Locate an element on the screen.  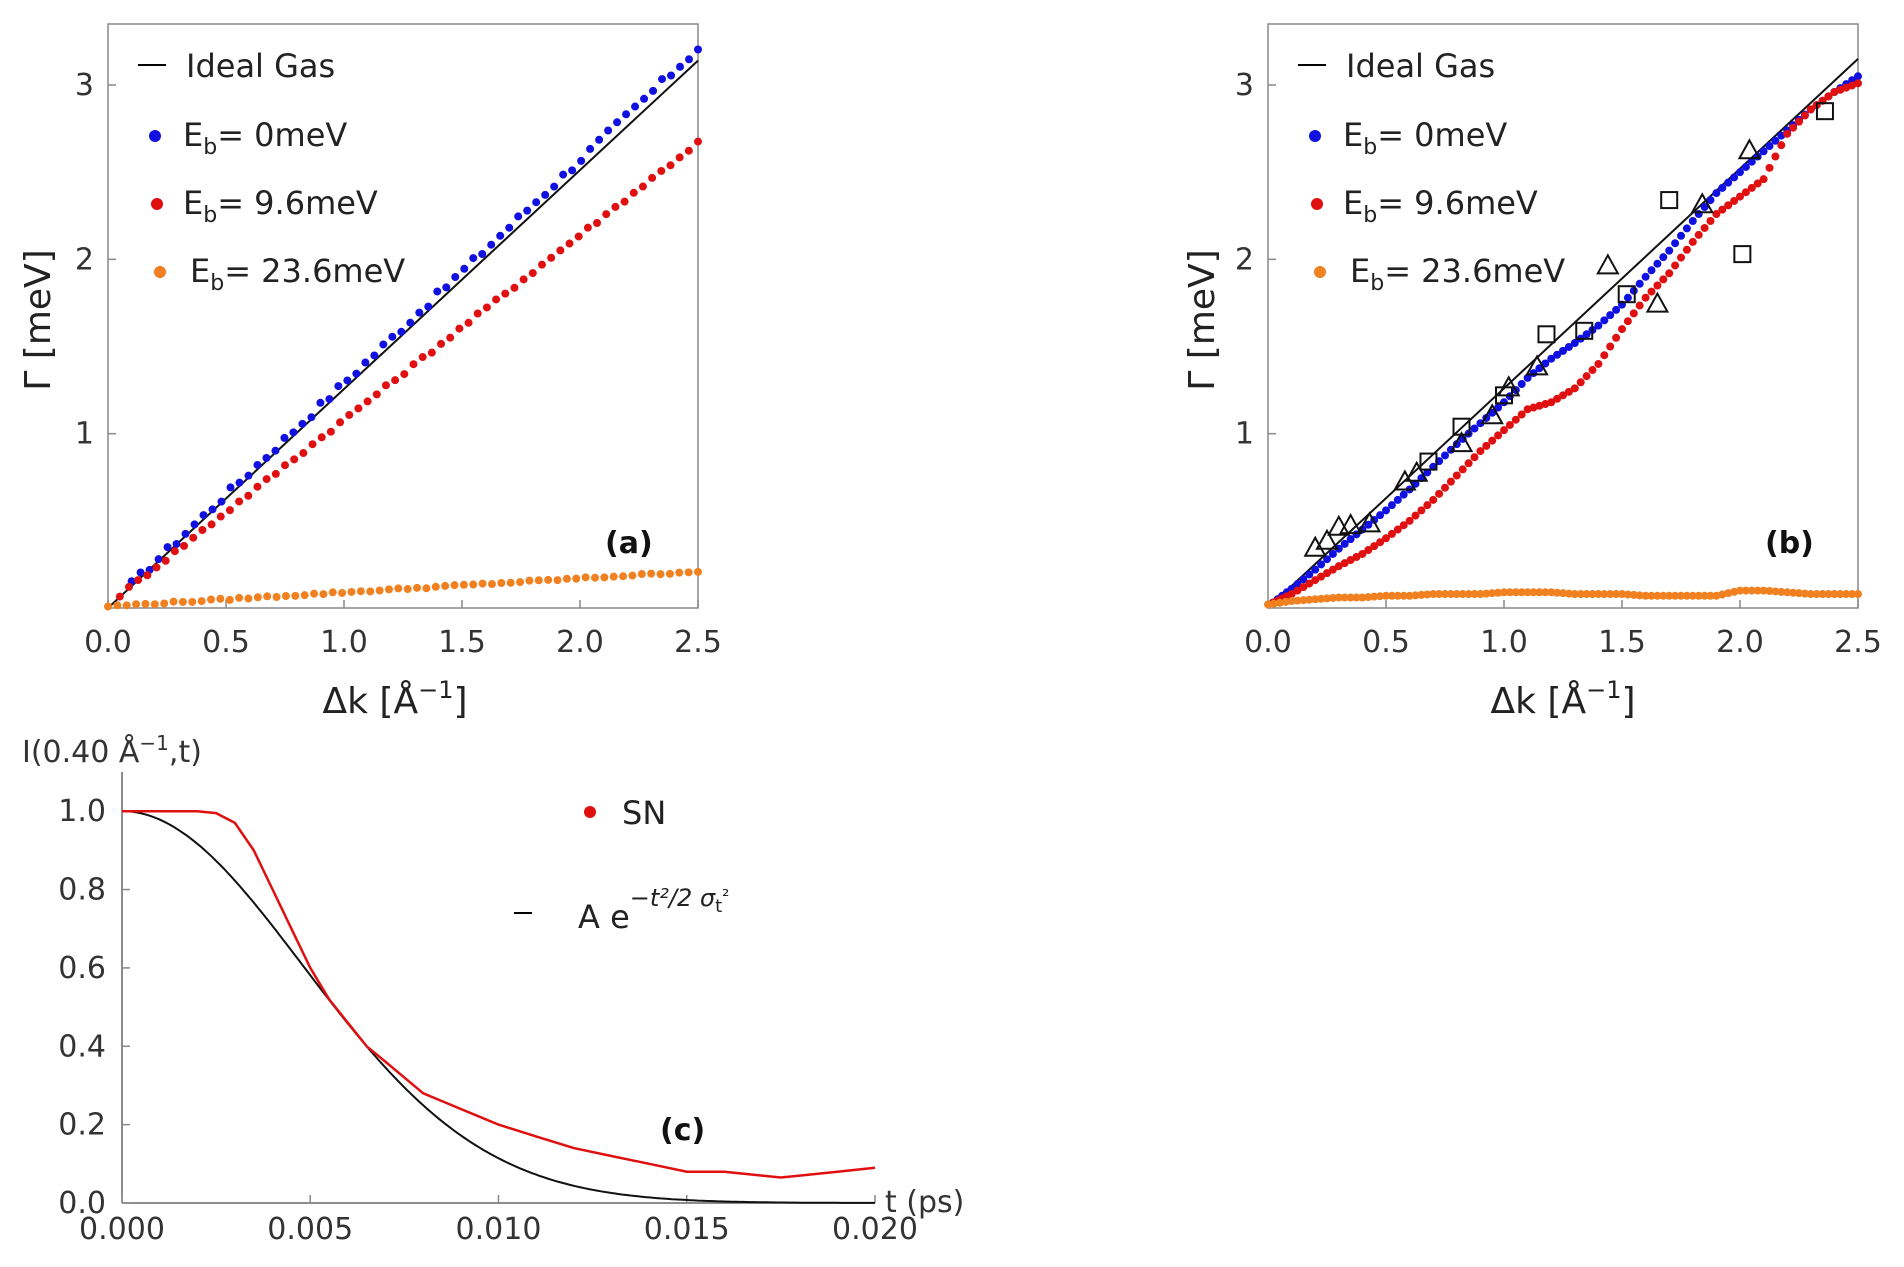
x-tick-label: 0.005 is located at coordinates (310, 1229).